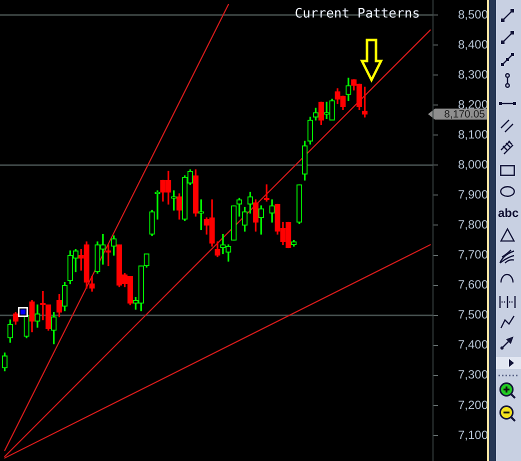  I want to click on text-tool-label: abc, so click(508, 213).